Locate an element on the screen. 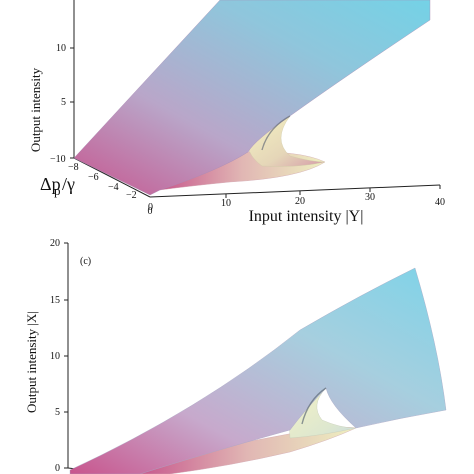 Image resolution: width=474 pixels, height=474 pixels. depth-axis-label-den: /γ is located at coordinates (68, 184).